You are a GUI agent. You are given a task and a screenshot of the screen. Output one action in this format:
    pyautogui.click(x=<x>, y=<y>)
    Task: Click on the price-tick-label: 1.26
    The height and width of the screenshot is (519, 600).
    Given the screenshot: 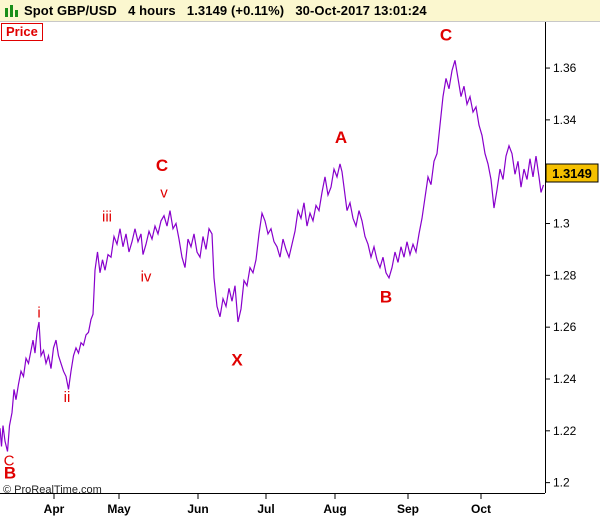 What is the action you would take?
    pyautogui.click(x=565, y=327)
    